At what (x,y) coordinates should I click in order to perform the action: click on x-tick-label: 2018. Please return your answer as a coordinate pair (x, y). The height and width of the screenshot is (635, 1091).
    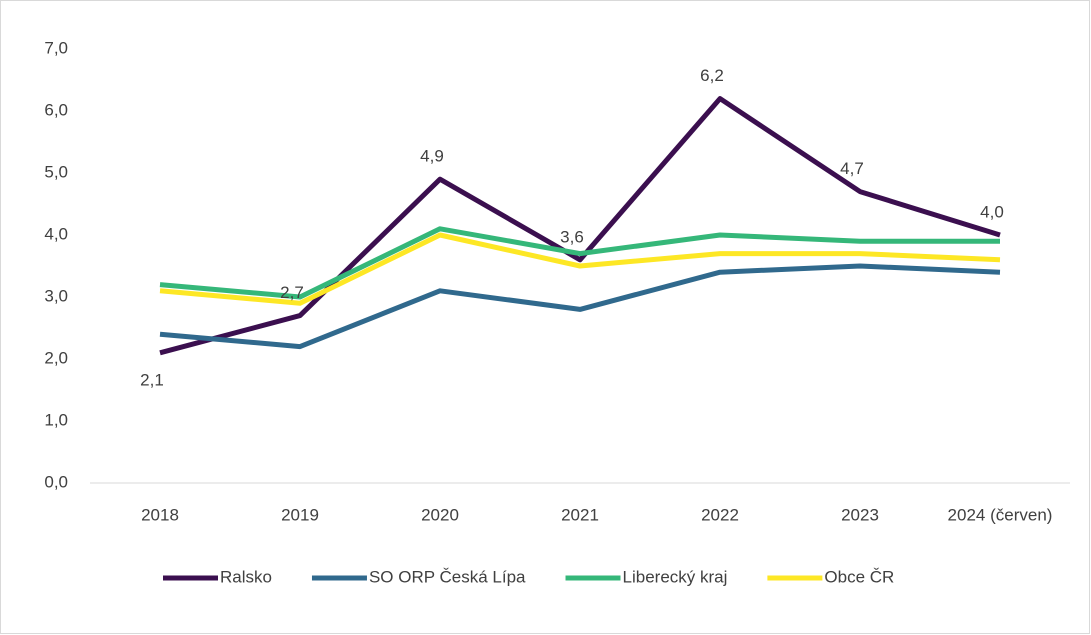
    Looking at the image, I should click on (160, 514).